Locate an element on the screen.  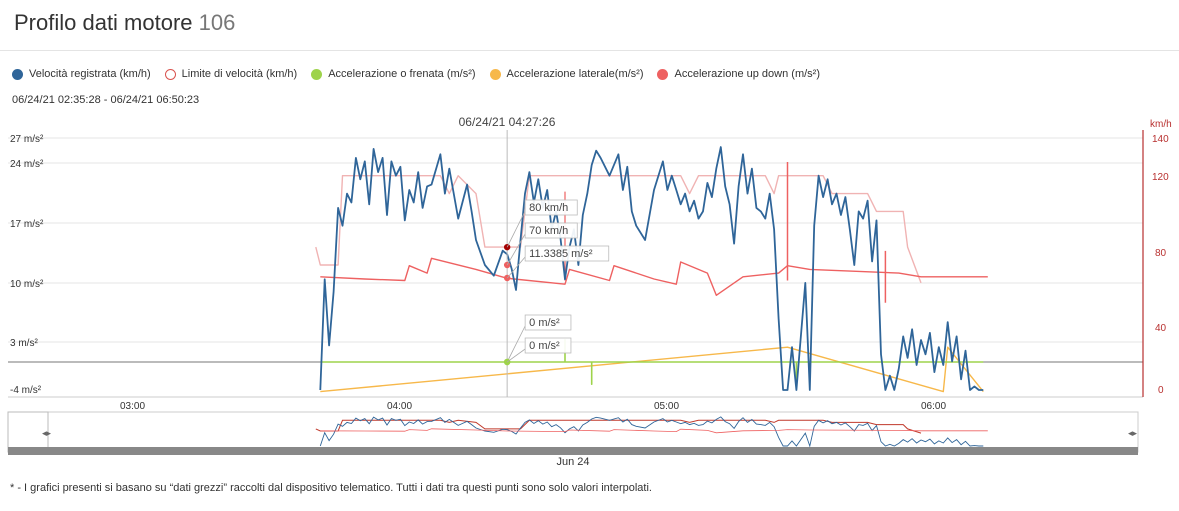
legend-label-accel-brake: Accelerazione o frenata (m/s²) is located at coordinates (402, 74).